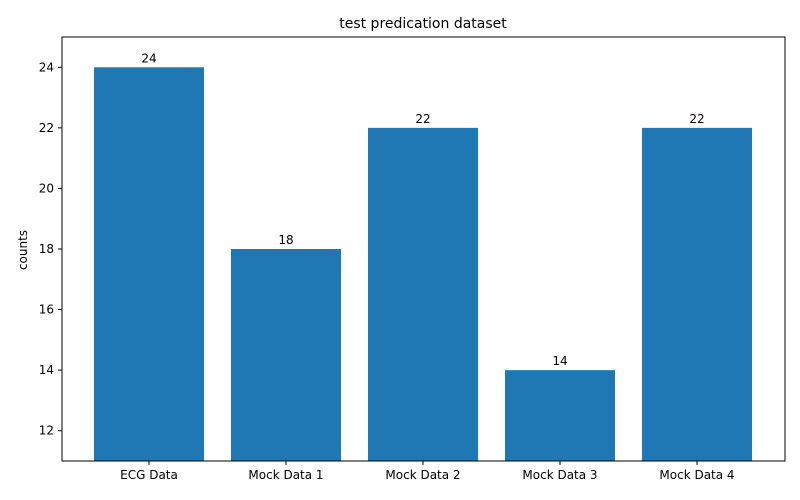 The height and width of the screenshot is (500, 800). I want to click on y-axis-ticks: 12 14 16 18 20 22 24, so click(50, 249).